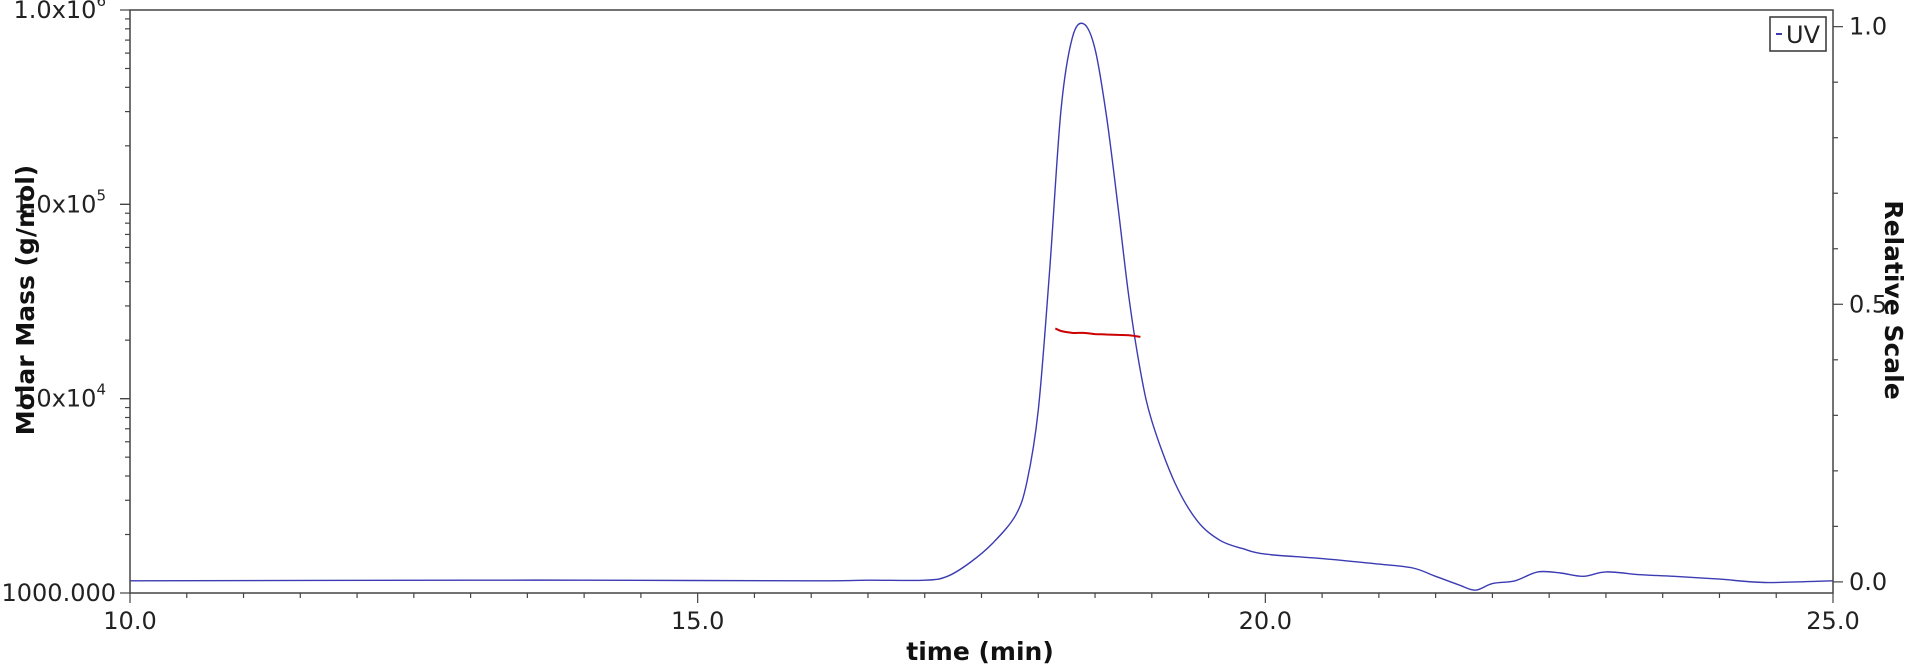 The image size is (1920, 672). I want to click on y-left-tick-label: 1.0x10⁵, so click(60, 202).